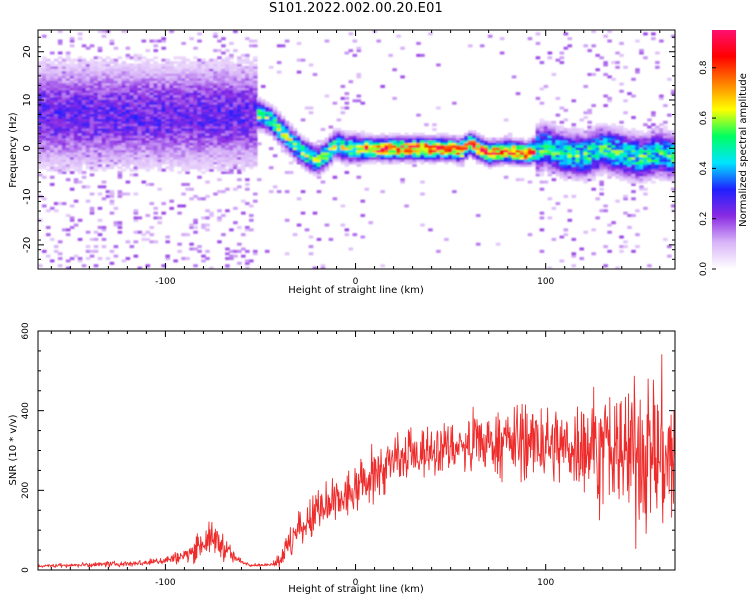  What do you see at coordinates (545, 583) in the screenshot?
I see `snr-x-tick-label: 100` at bounding box center [545, 583].